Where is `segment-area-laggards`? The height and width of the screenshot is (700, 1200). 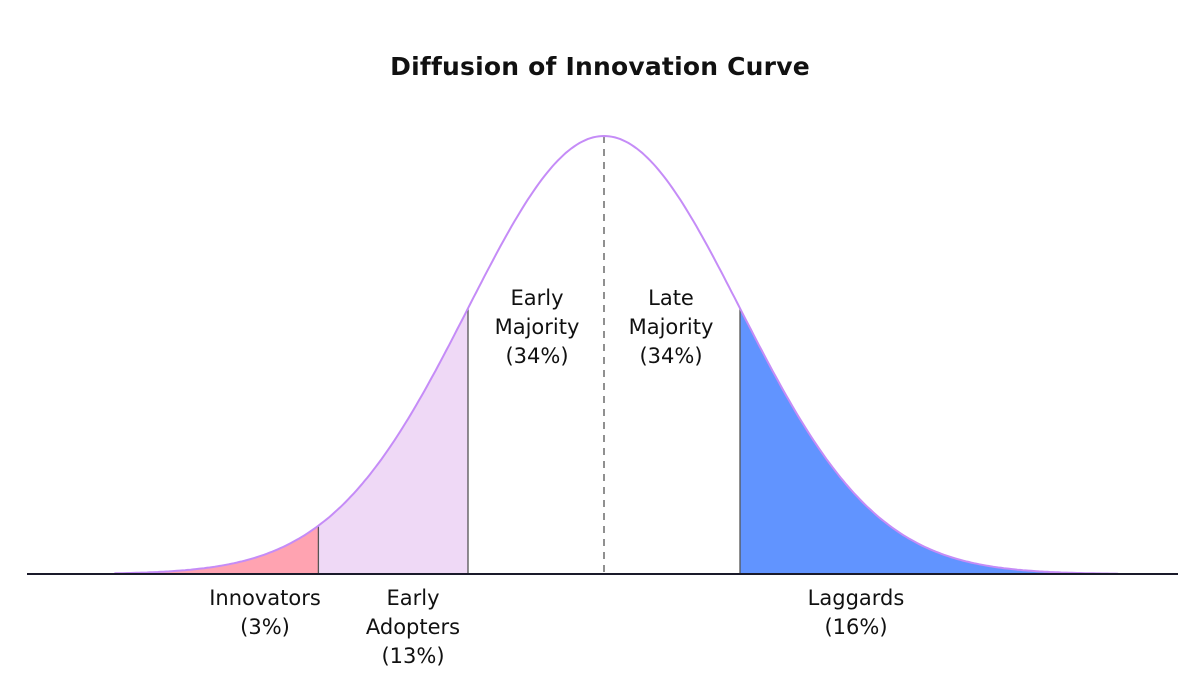 segment-area-laggards is located at coordinates (944, 441).